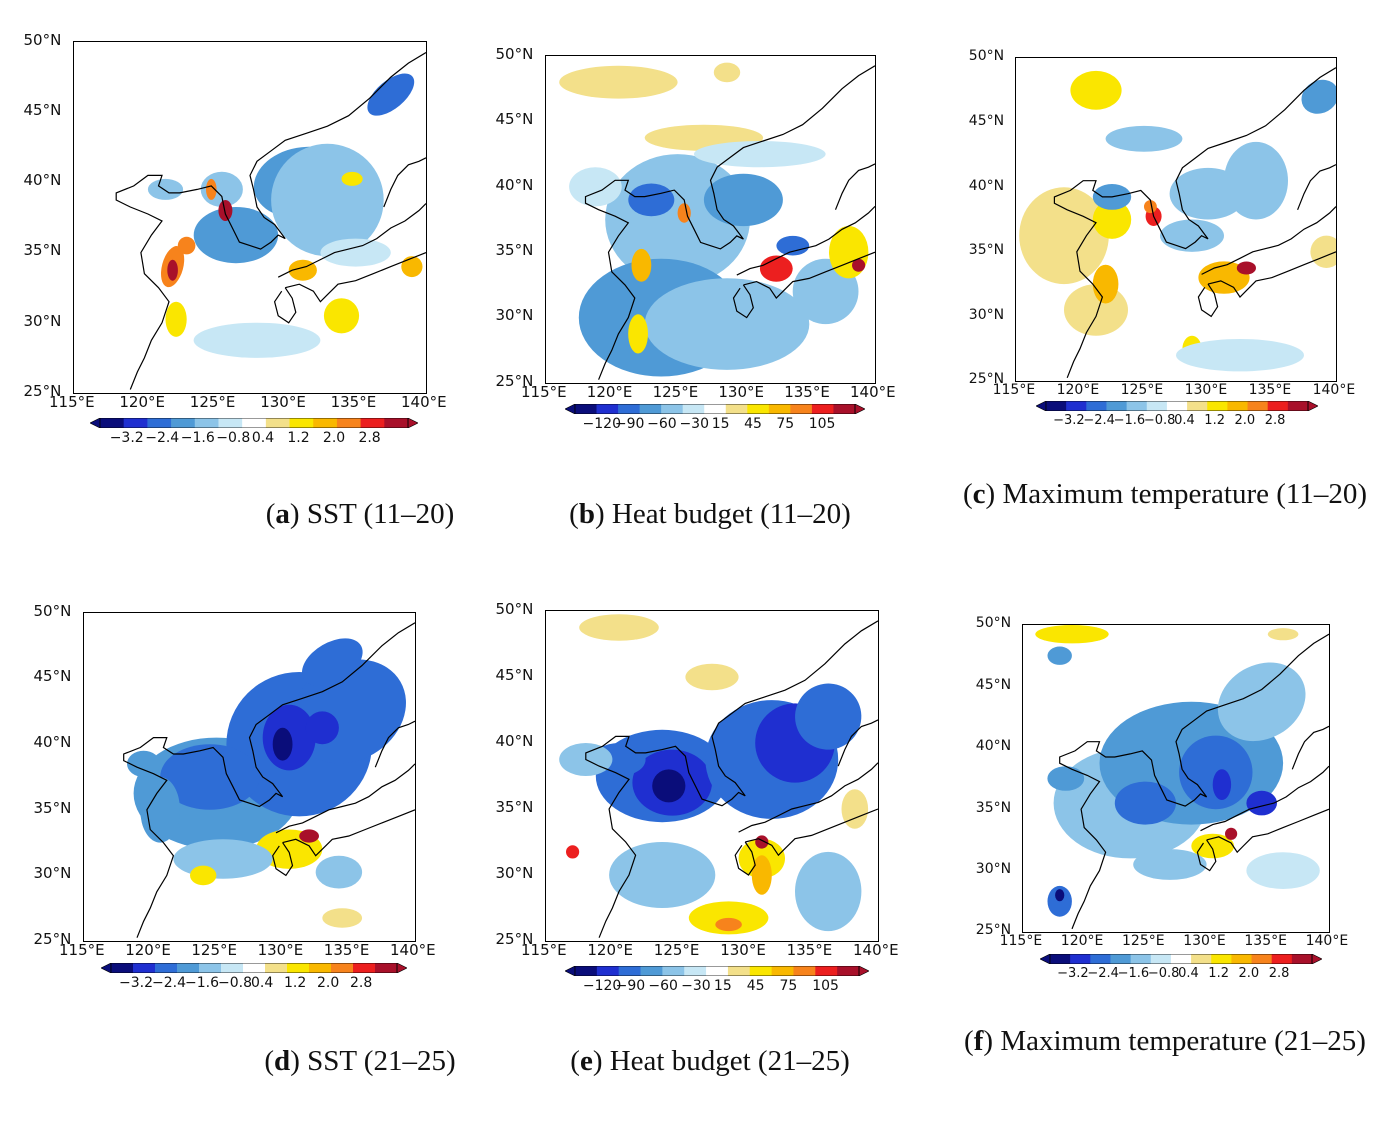 Image resolution: width=1398 pixels, height=1124 pixels. What do you see at coordinates (282, 514) in the screenshot?
I see `caption-letter: a` at bounding box center [282, 514].